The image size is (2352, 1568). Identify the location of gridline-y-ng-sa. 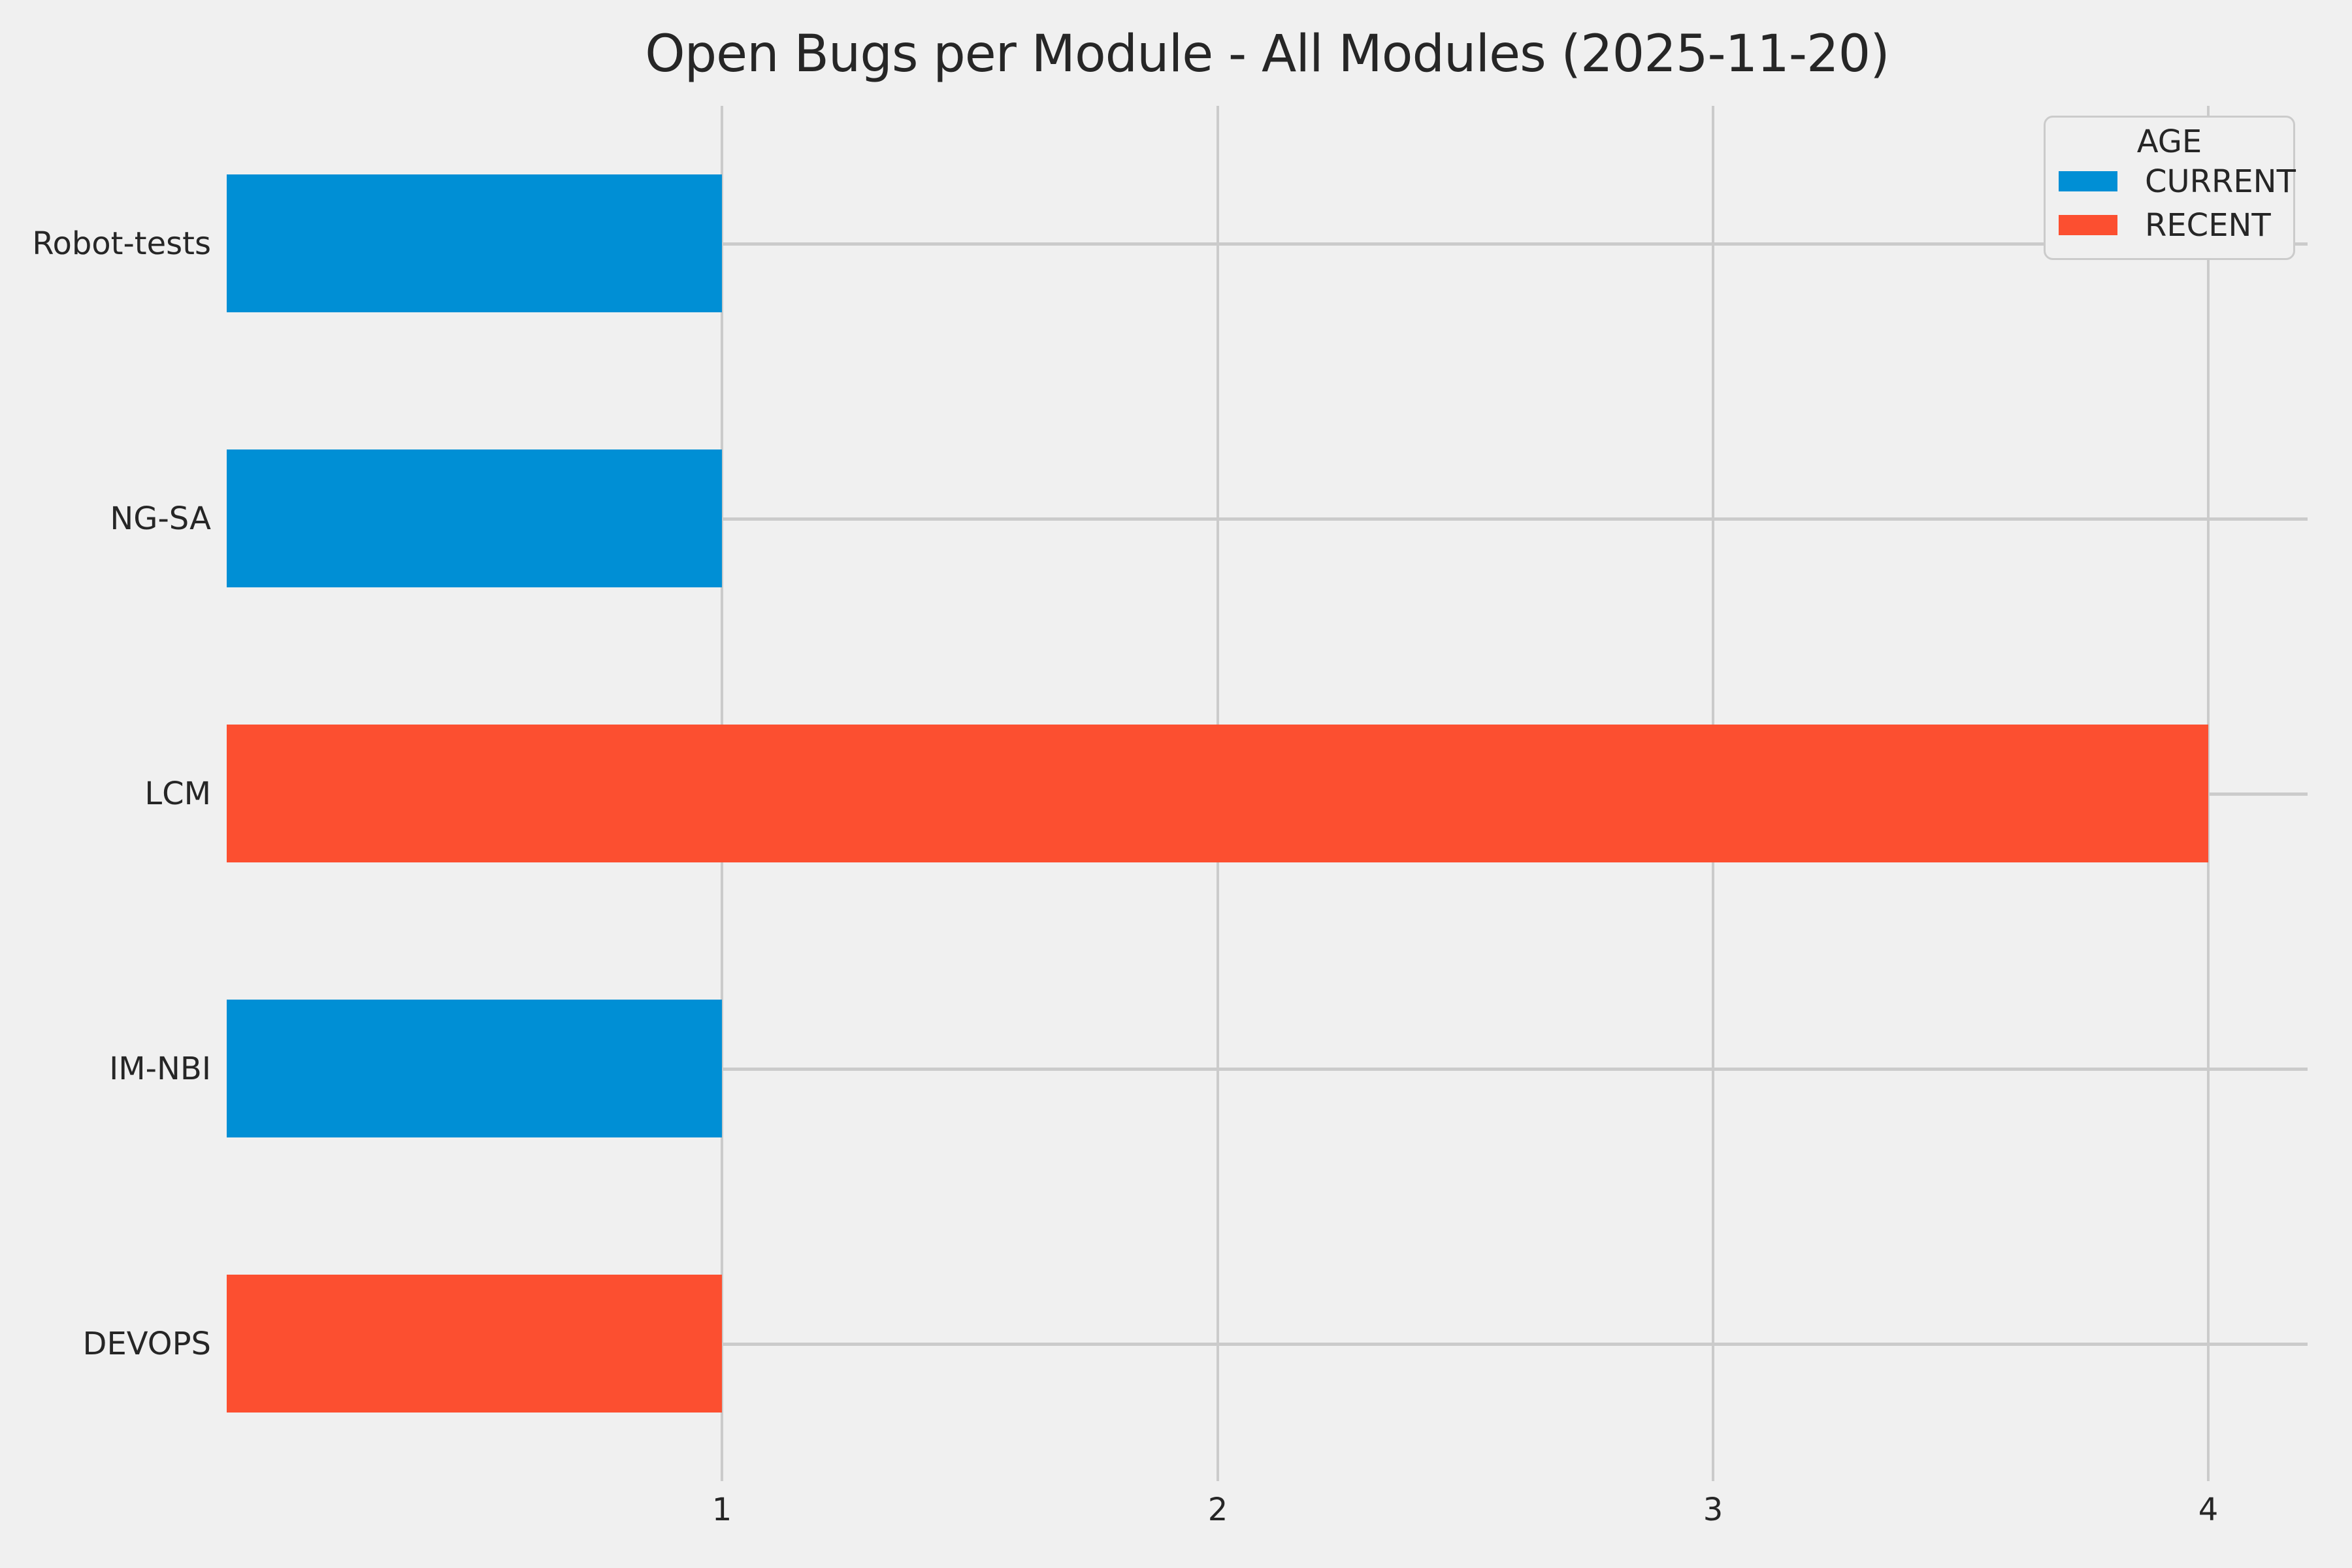
(1267, 519).